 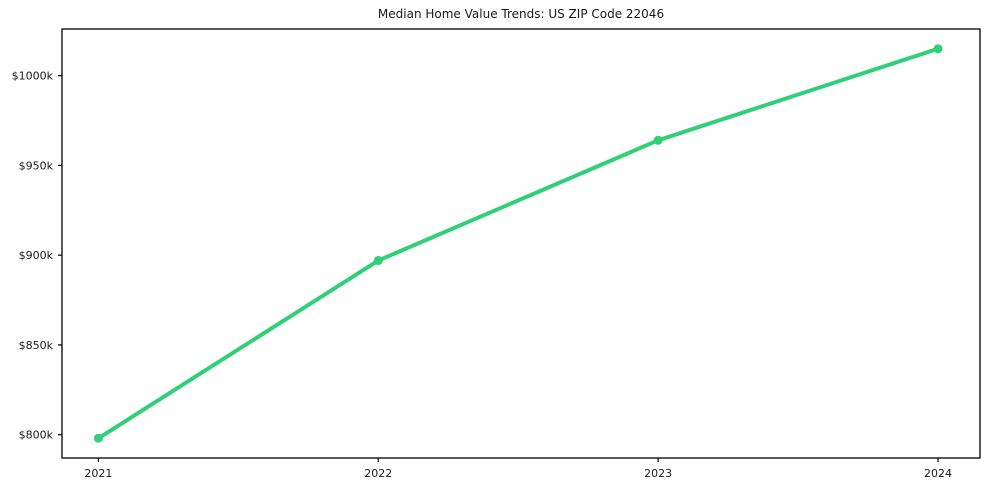 I want to click on y-tick-label: $800k, so click(x=36, y=435).